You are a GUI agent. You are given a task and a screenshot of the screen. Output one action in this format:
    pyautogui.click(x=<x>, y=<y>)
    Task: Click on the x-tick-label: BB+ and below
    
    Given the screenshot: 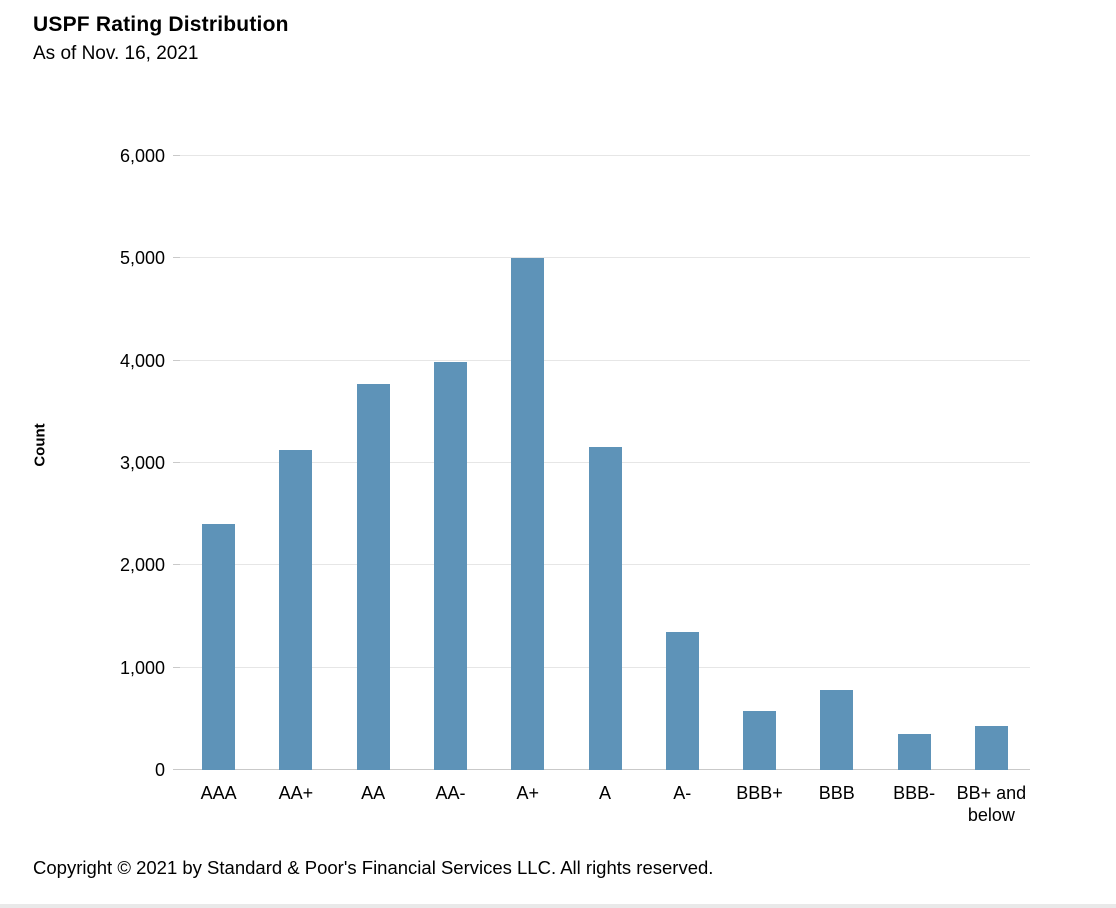 What is the action you would take?
    pyautogui.click(x=991, y=804)
    